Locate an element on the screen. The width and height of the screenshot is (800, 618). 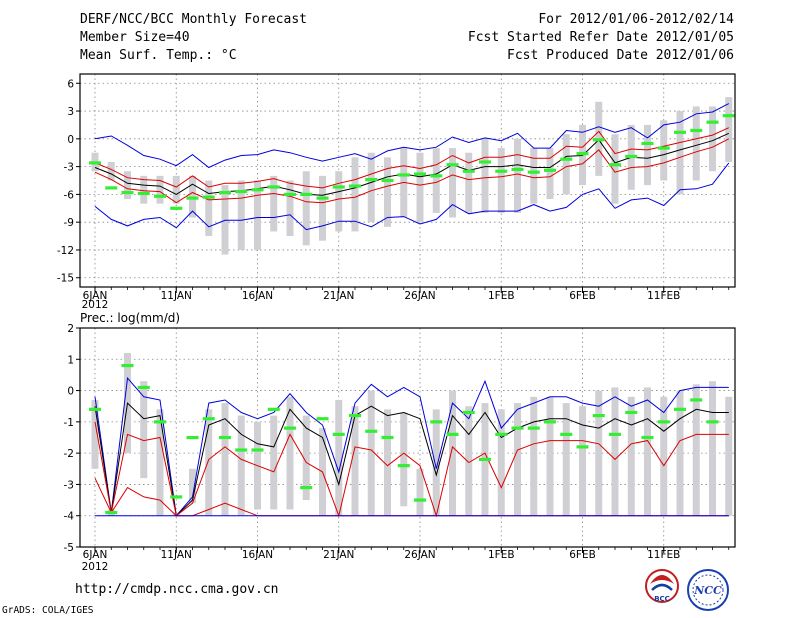
y-tick-label: -4 is located at coordinates (69, 517).